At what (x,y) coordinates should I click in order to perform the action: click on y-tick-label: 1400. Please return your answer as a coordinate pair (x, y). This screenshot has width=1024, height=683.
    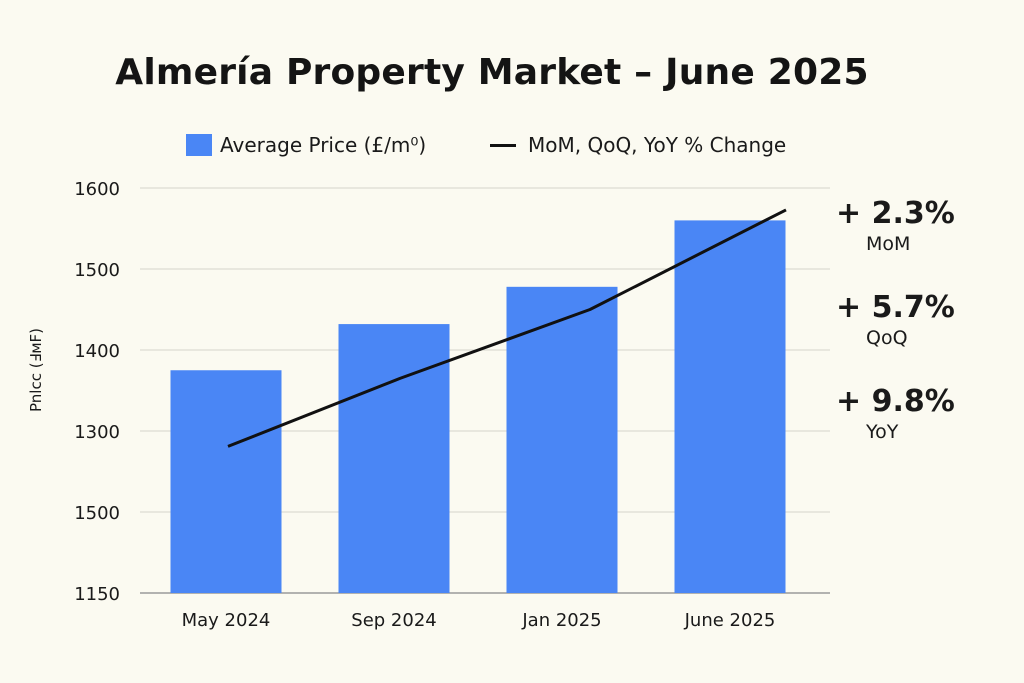
    Looking at the image, I should click on (97, 351).